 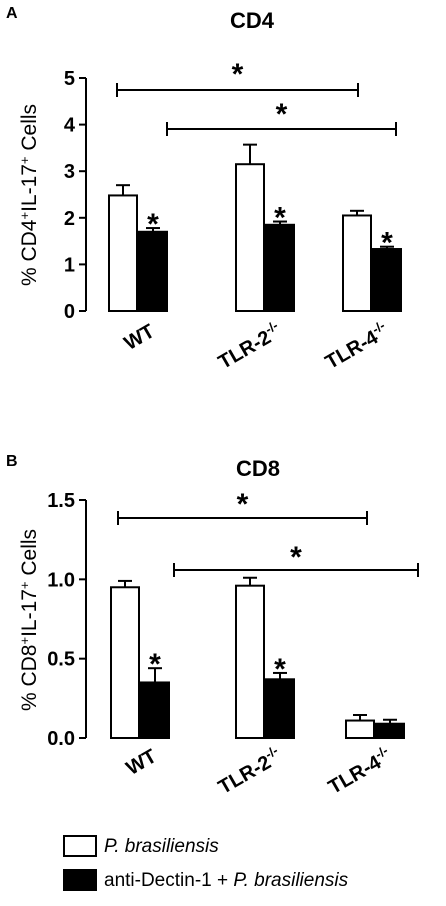 What do you see at coordinates (161, 846) in the screenshot?
I see `legend-label: P. brasiliensis` at bounding box center [161, 846].